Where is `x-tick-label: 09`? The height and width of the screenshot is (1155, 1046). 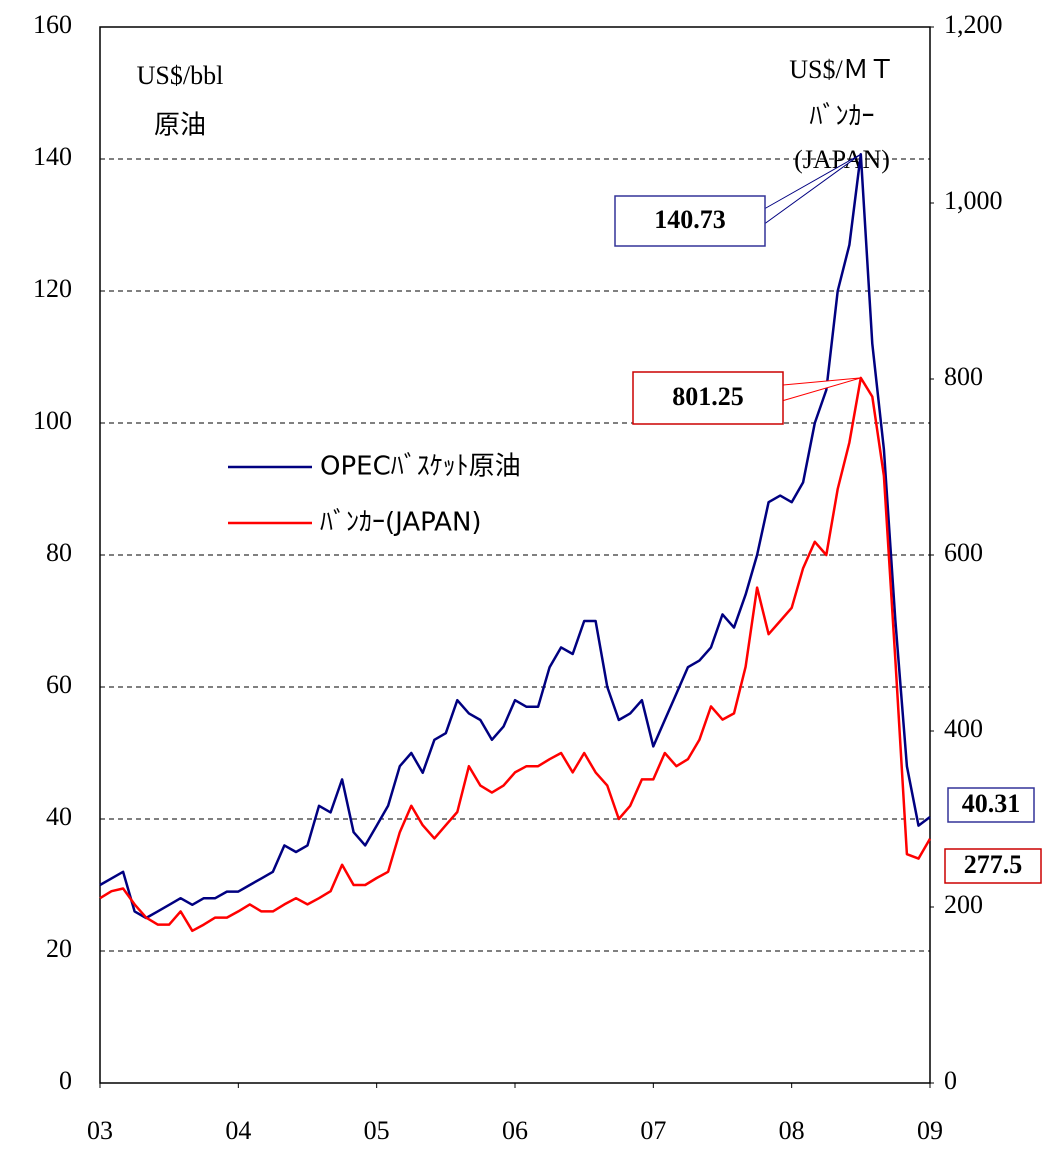 x-tick-label: 09 is located at coordinates (930, 1130).